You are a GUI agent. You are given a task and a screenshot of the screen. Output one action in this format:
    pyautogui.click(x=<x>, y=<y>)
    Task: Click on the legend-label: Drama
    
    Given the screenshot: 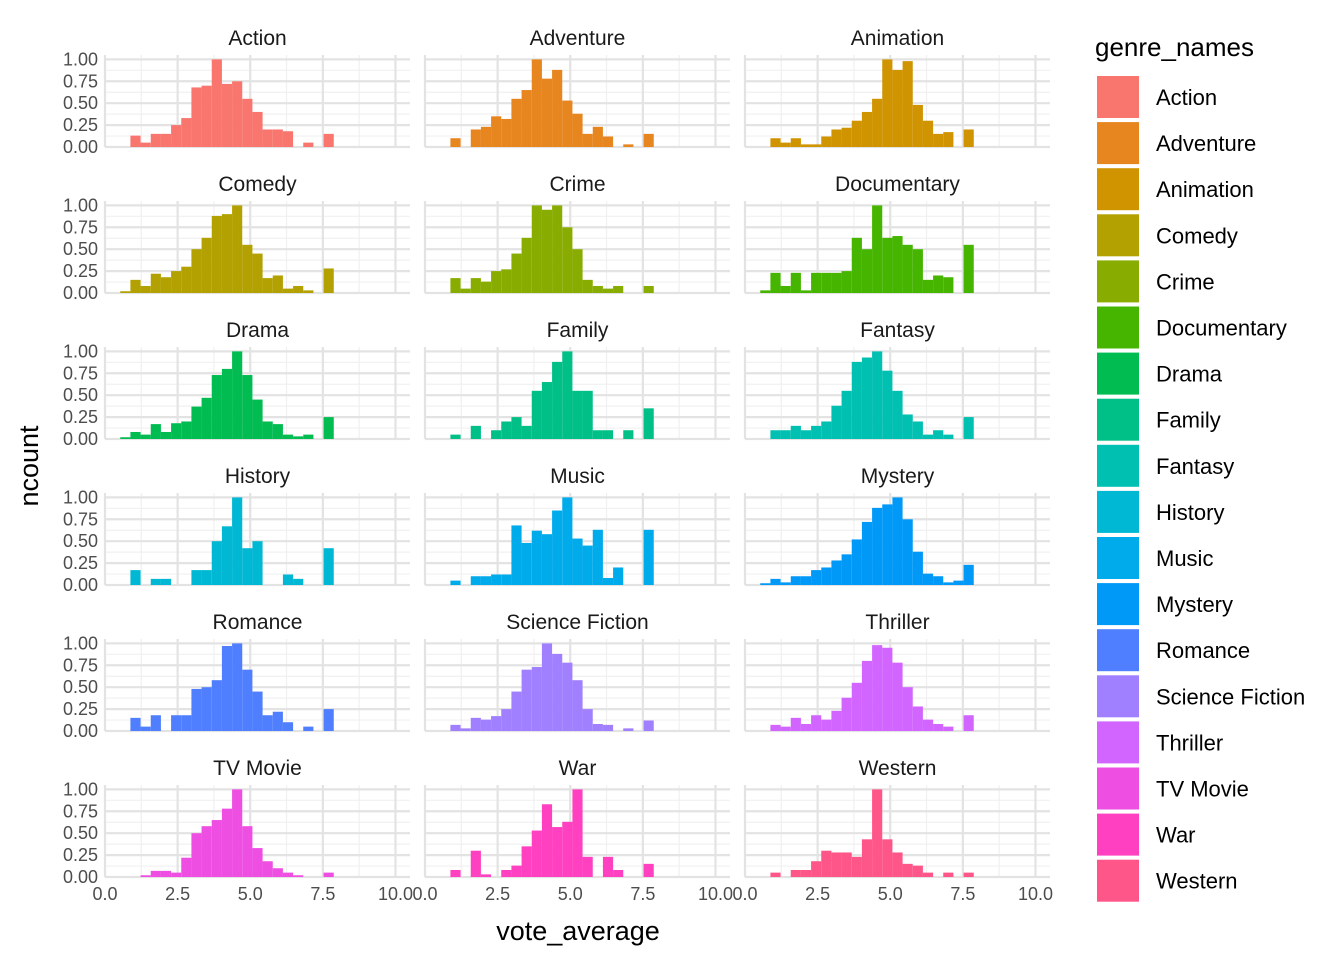 What is the action you would take?
    pyautogui.click(x=1189, y=374)
    